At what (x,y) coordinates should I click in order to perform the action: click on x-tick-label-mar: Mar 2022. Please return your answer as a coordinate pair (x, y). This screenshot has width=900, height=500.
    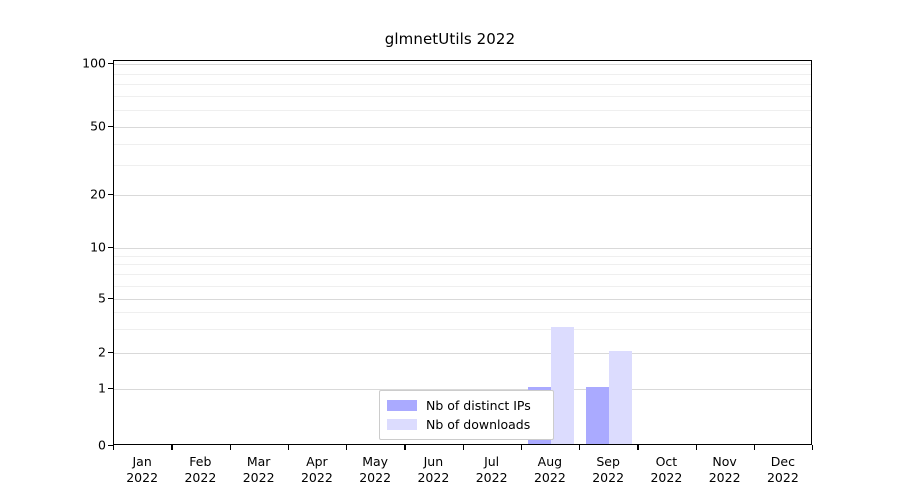
    Looking at the image, I should click on (259, 470).